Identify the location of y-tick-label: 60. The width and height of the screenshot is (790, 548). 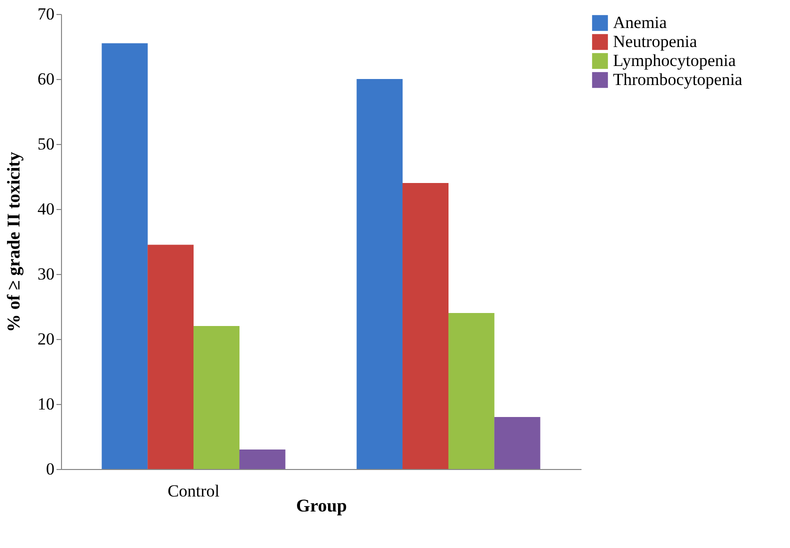
(46, 79).